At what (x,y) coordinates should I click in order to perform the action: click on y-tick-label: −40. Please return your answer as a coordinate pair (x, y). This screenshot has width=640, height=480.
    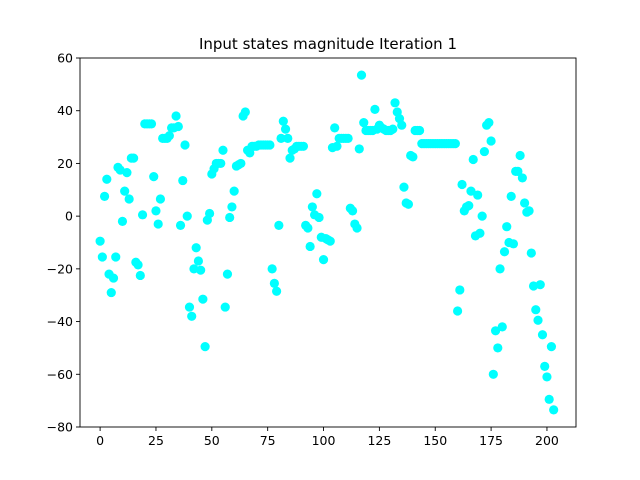
    Looking at the image, I should click on (60, 321).